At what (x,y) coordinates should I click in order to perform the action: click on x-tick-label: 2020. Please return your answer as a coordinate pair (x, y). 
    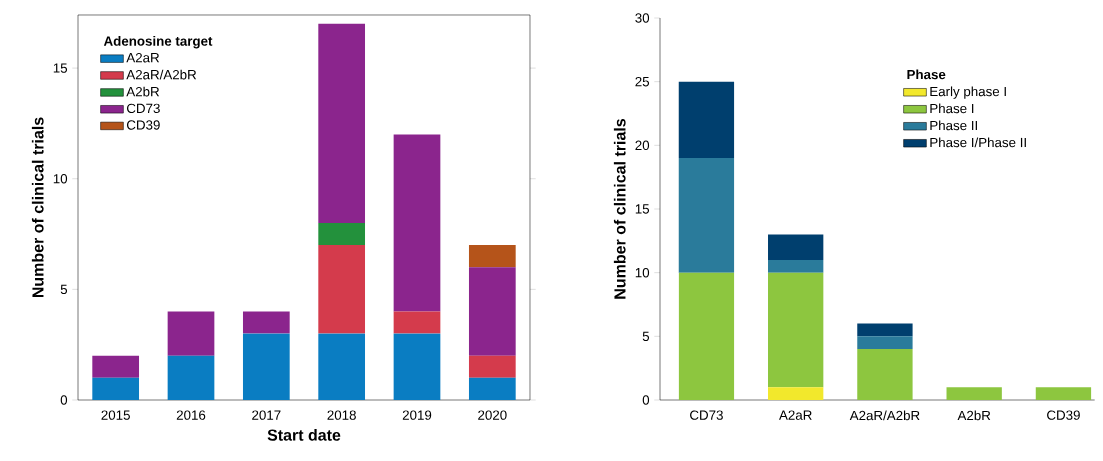
    Looking at the image, I should click on (492, 415).